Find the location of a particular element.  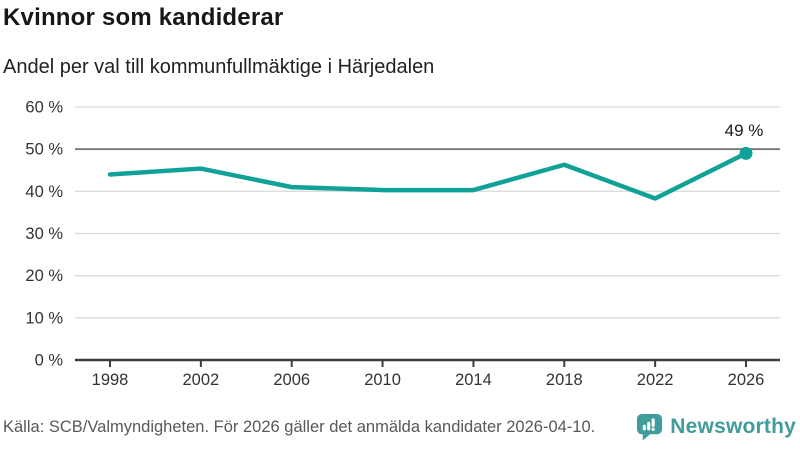

x-tick-label: 2002 is located at coordinates (200, 380).